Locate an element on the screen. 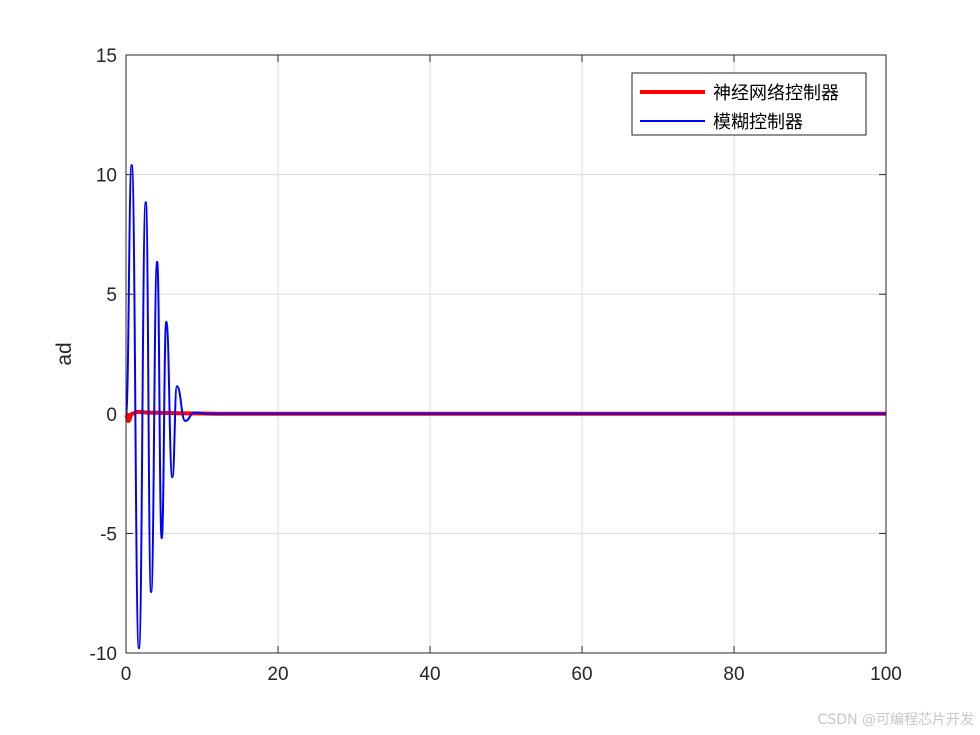 The width and height of the screenshot is (980, 735). y-tick-label: 0 is located at coordinates (111, 415).